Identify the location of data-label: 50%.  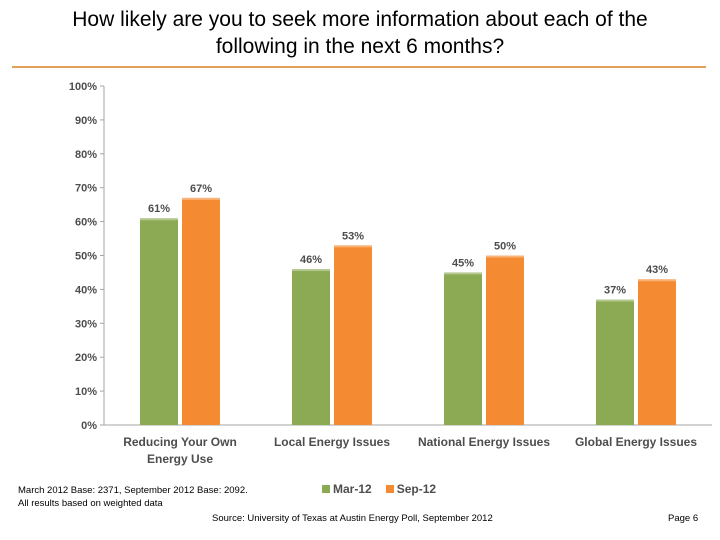
(505, 247).